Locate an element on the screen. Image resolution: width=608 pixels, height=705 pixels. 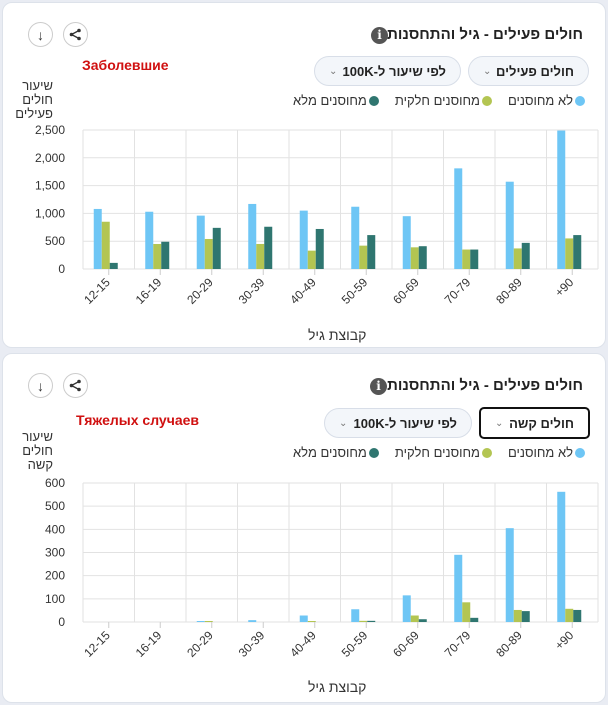
x-tick-label: +90 is located at coordinates (564, 287).